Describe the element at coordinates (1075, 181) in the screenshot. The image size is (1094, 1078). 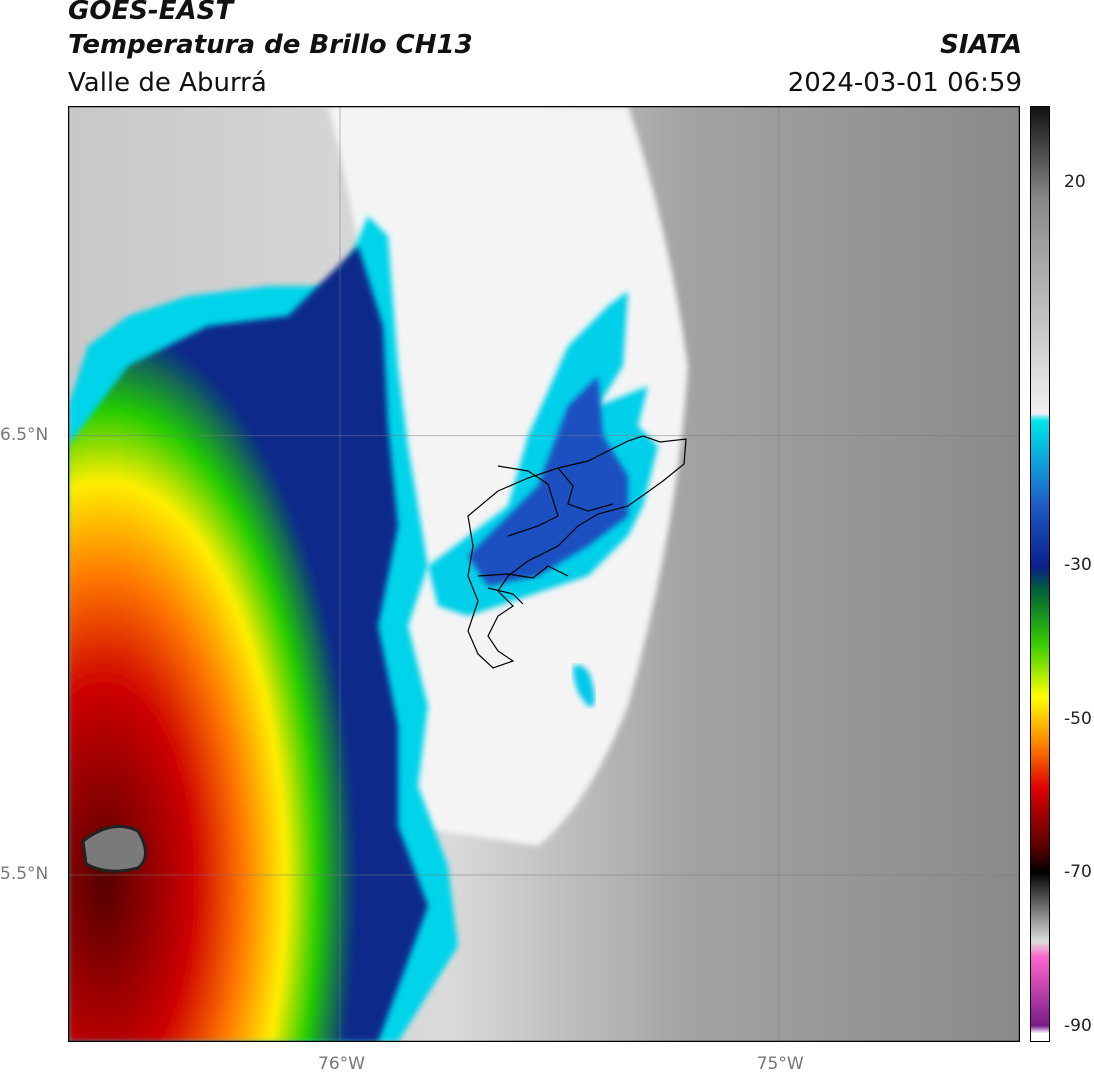
I see `colorbar-tick-label: 20` at that location.